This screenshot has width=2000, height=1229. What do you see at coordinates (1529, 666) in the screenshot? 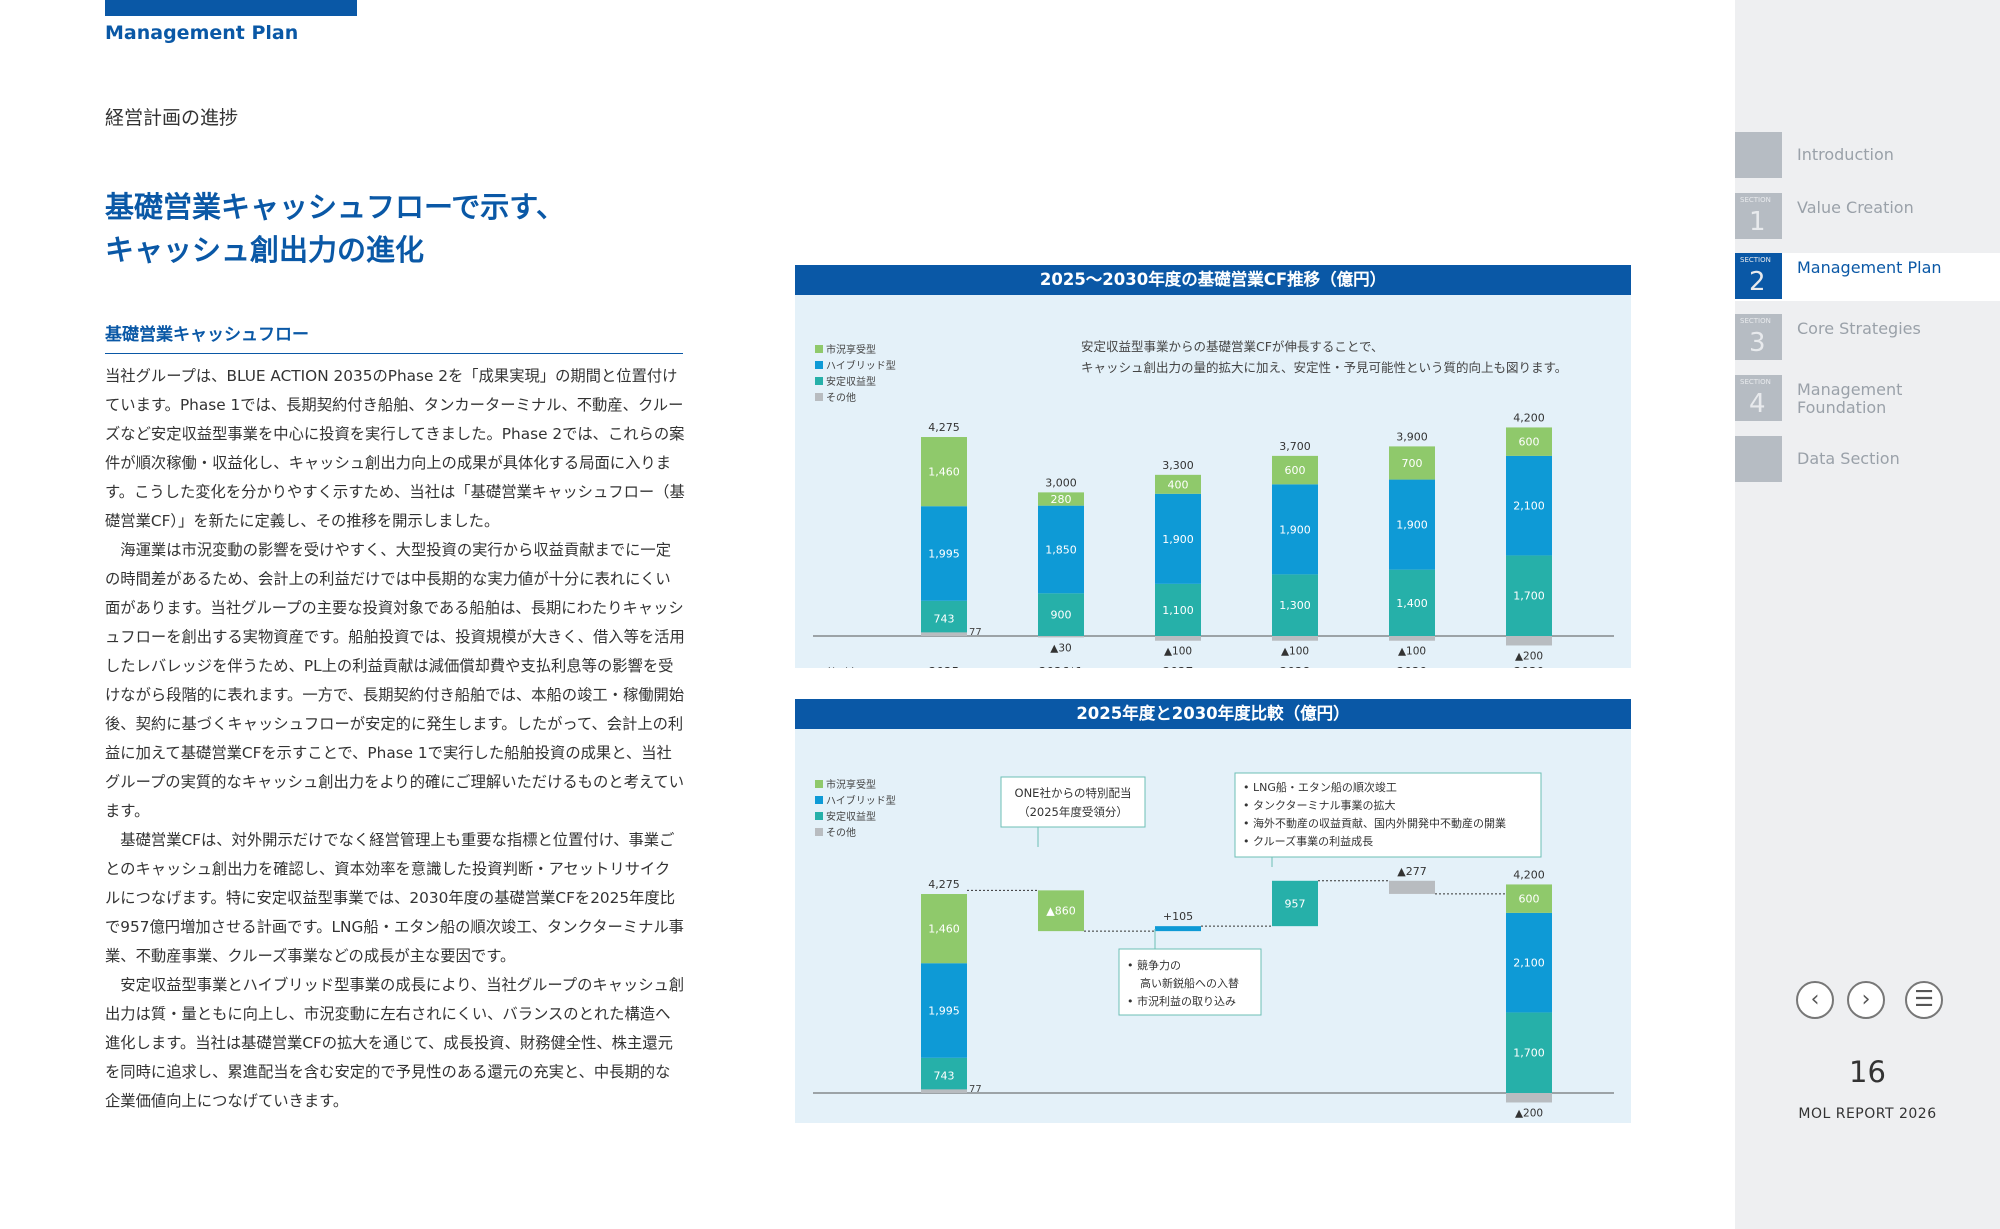
I see `x-tick-label: 2030` at bounding box center [1529, 666].